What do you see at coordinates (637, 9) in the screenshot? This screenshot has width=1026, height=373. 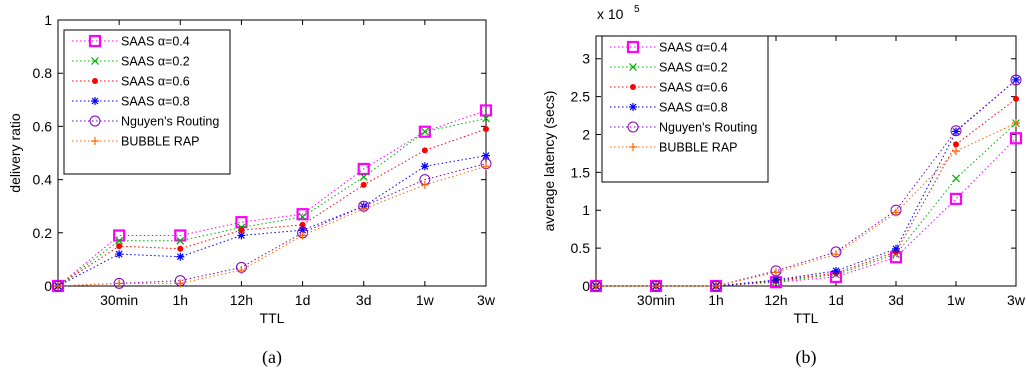 I see `axis-scale-exponent: 5` at bounding box center [637, 9].